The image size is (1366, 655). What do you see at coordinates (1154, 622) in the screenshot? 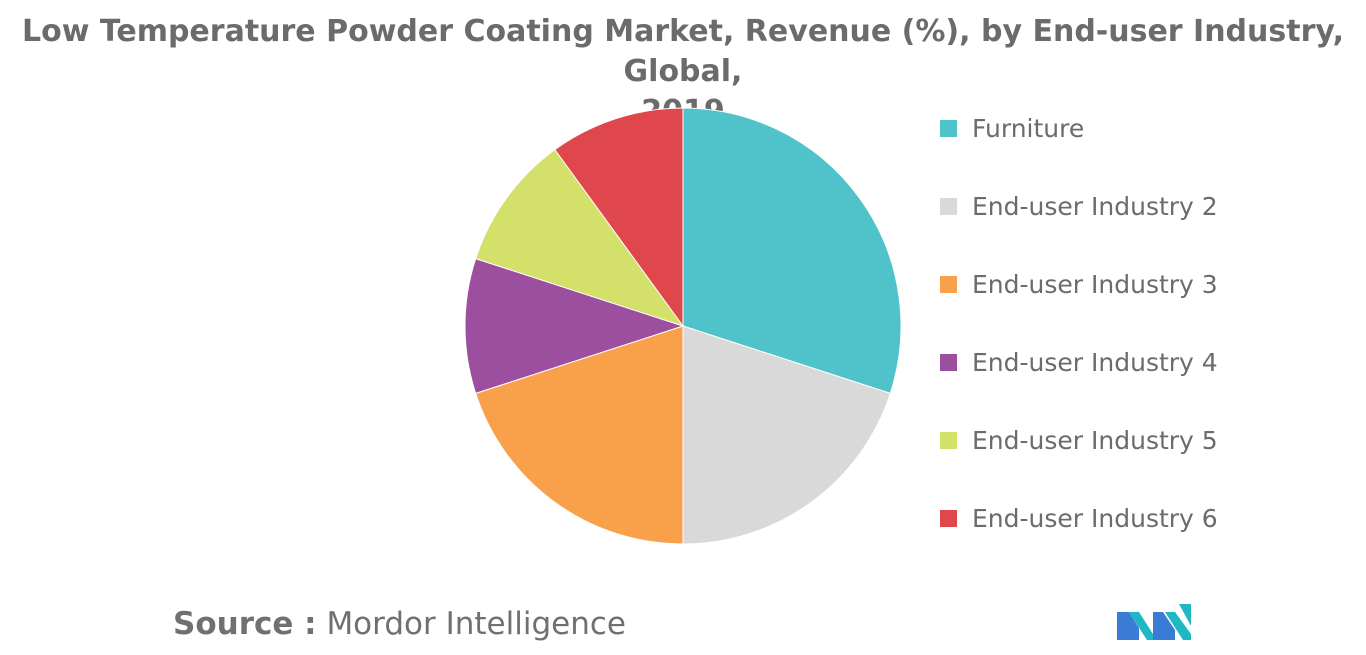
I see `mordor-intelligence-logo-icon` at bounding box center [1154, 622].